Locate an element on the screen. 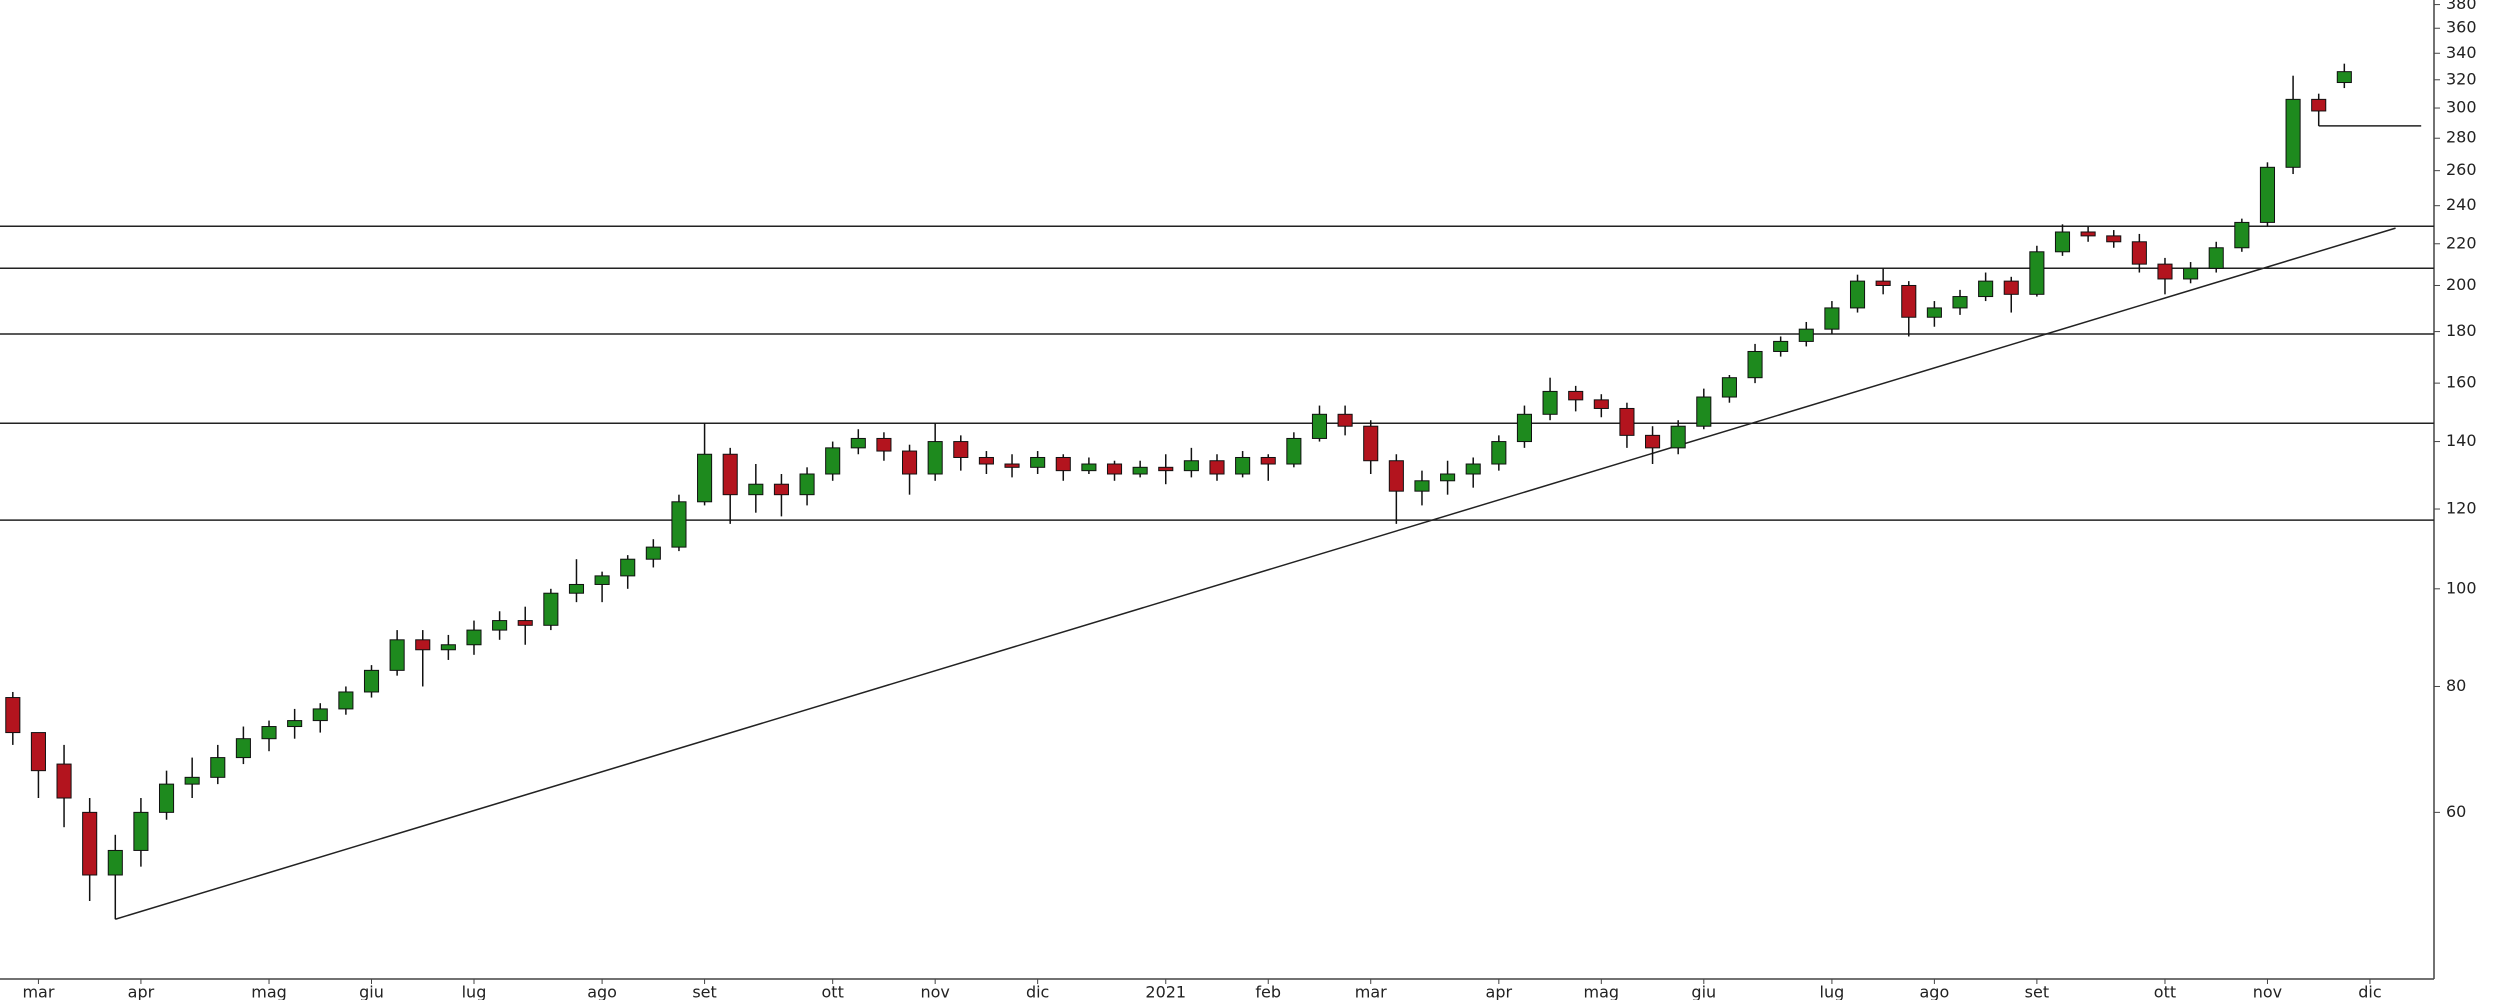 The image size is (2500, 1000). x-tick-label: 2021 is located at coordinates (1165, 991).